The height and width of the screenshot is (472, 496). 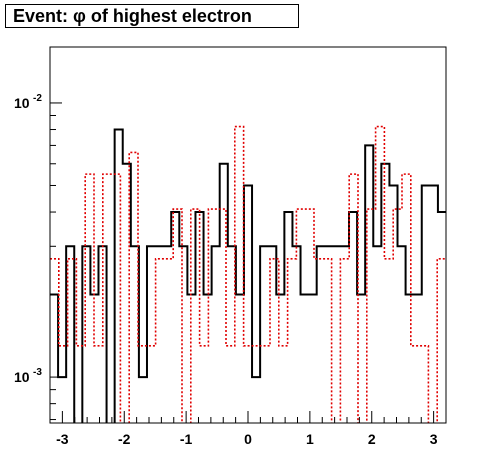 I want to click on x-tick-label: -3, so click(x=62, y=439).